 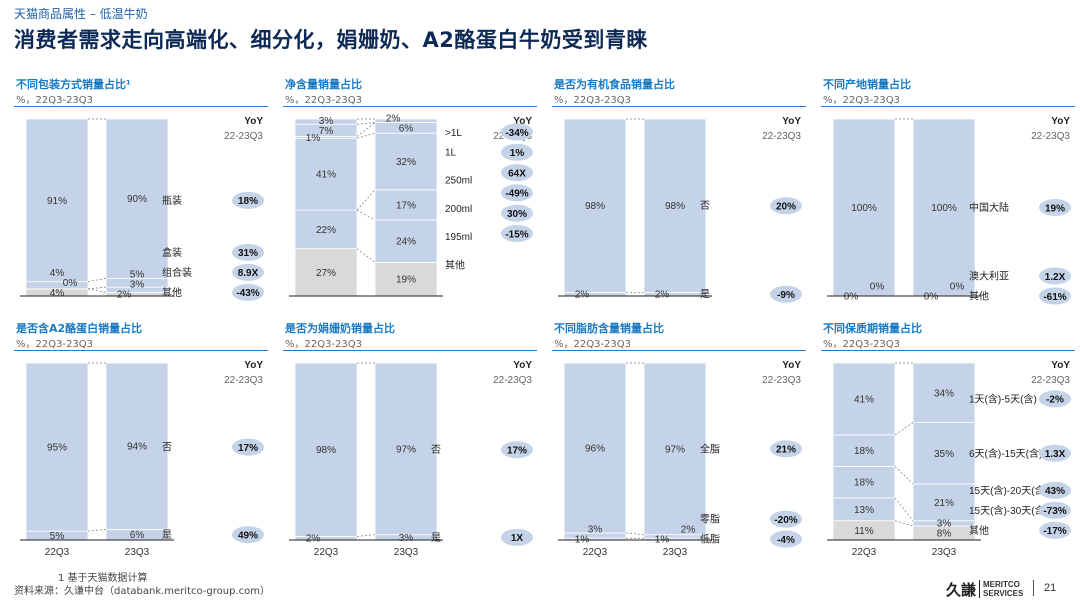 I want to click on yoy-value: -15%, so click(x=516, y=234).